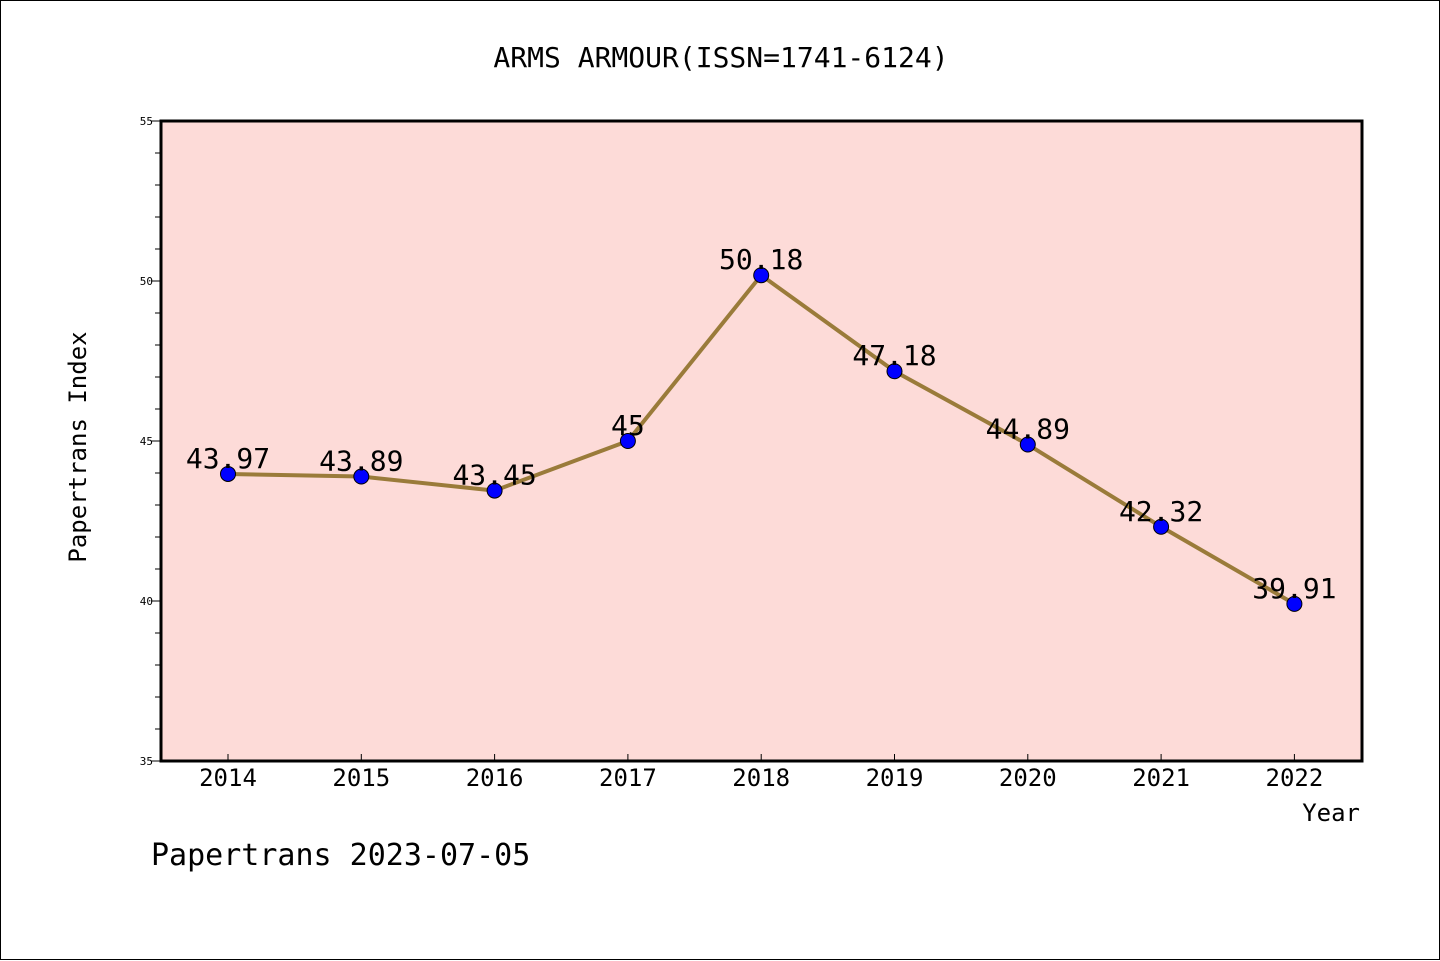  What do you see at coordinates (761, 778) in the screenshot?
I see `x-tick-label: 2018` at bounding box center [761, 778].